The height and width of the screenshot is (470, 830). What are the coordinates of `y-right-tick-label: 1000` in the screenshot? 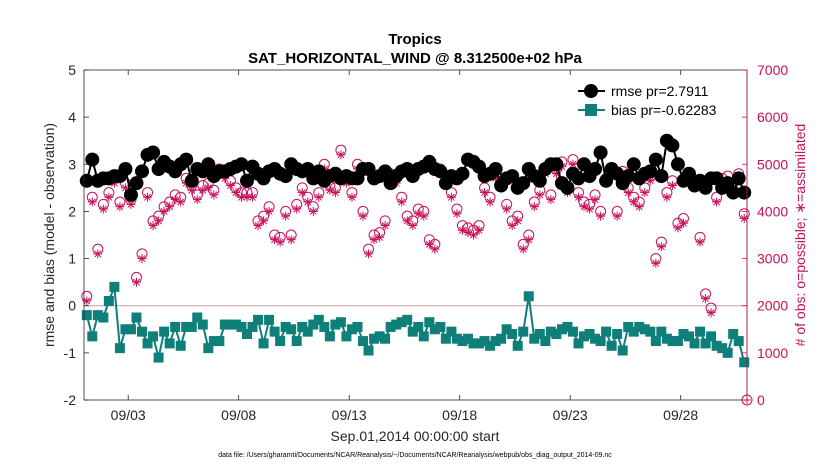 It's located at (772, 353).